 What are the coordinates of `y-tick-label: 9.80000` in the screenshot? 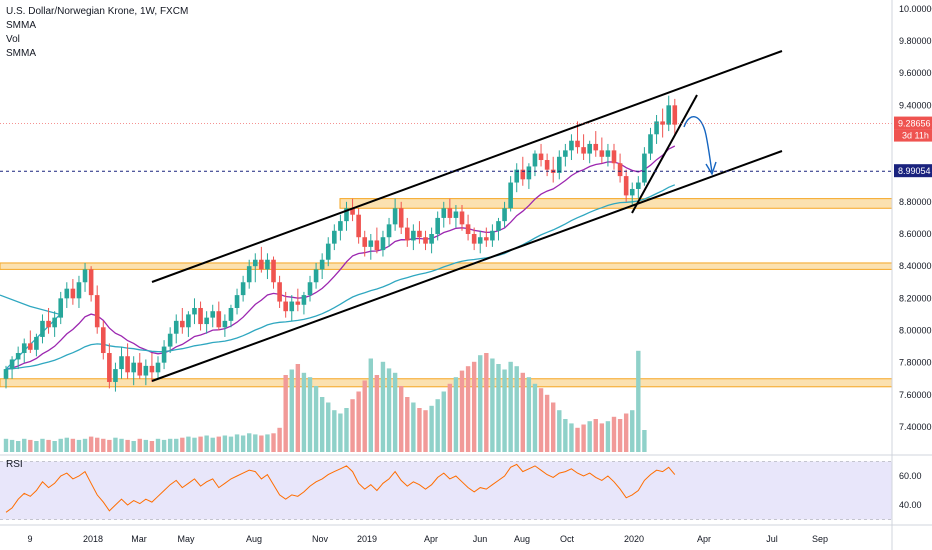 It's located at (915, 41).